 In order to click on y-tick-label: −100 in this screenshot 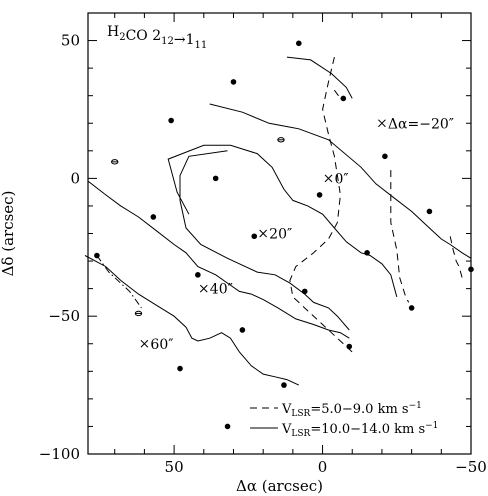, I will do `click(59, 454)`.